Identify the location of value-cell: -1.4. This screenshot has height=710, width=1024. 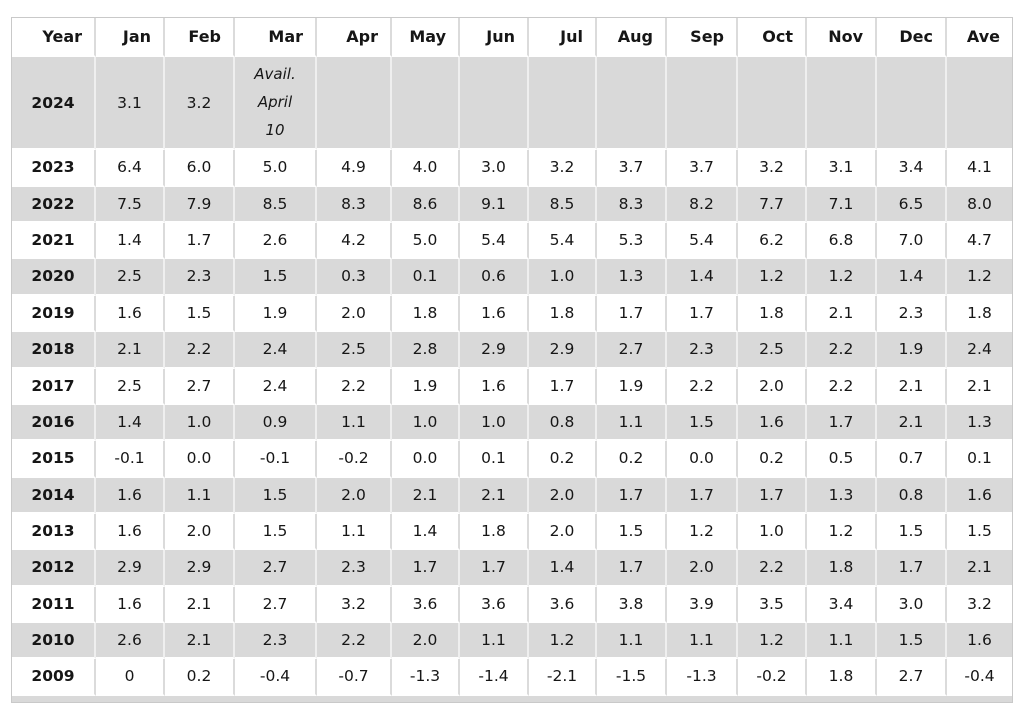
(494, 677).